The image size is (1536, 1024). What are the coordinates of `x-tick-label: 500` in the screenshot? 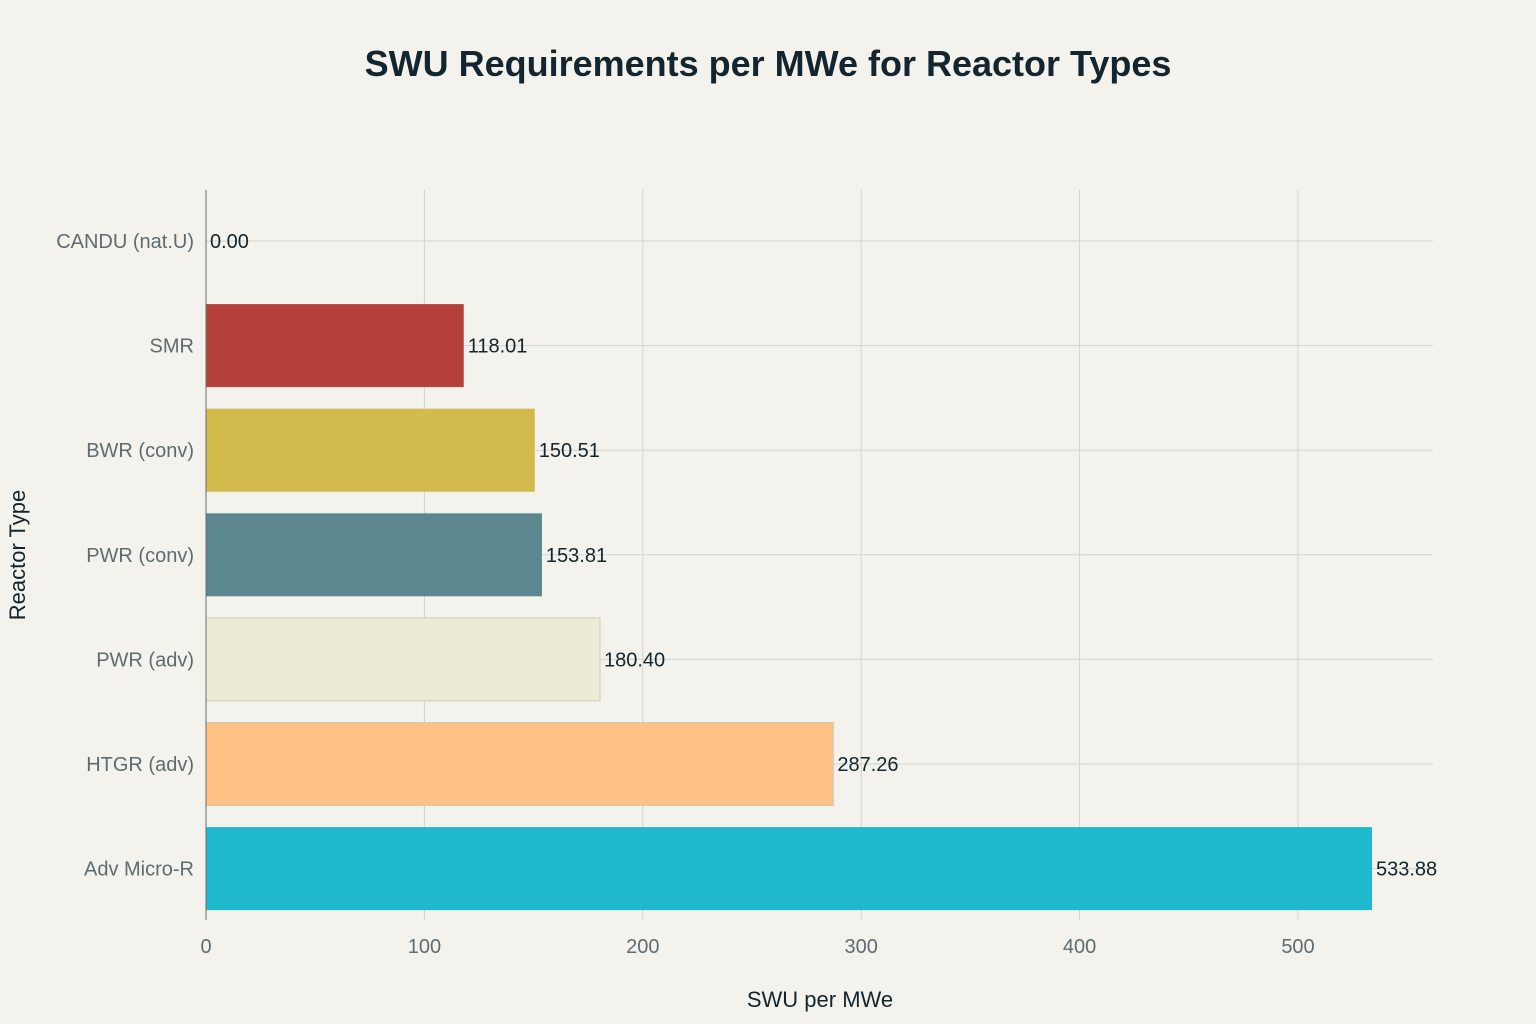 It's located at (1297, 947).